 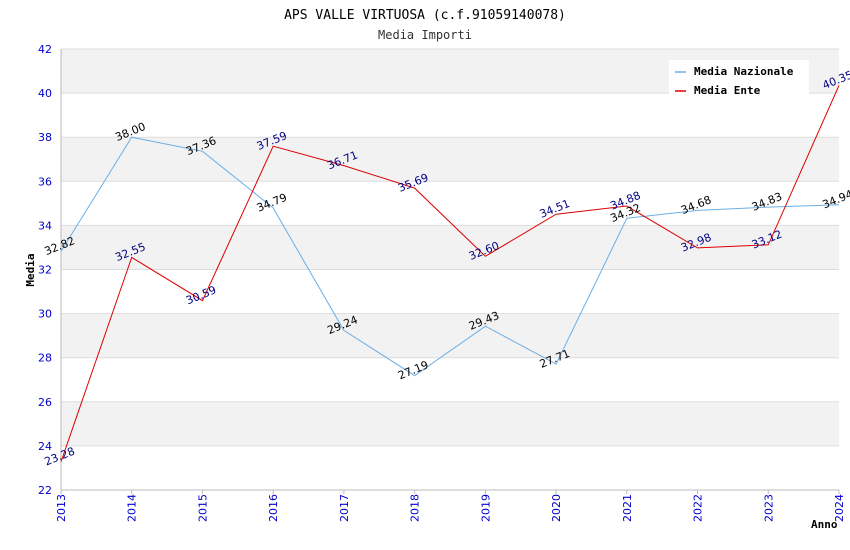 What do you see at coordinates (45, 225) in the screenshot?
I see `y-tick-label: 34` at bounding box center [45, 225].